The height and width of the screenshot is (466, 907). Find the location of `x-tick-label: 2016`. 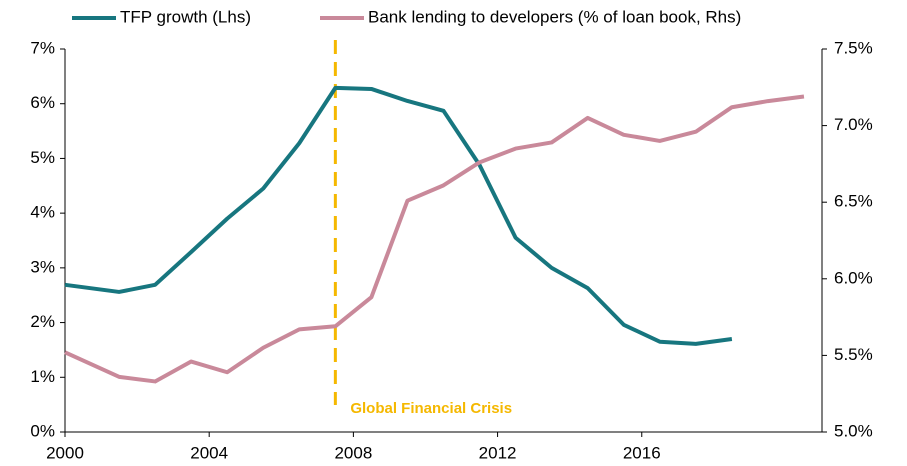

x-tick-label: 2016 is located at coordinates (642, 452).